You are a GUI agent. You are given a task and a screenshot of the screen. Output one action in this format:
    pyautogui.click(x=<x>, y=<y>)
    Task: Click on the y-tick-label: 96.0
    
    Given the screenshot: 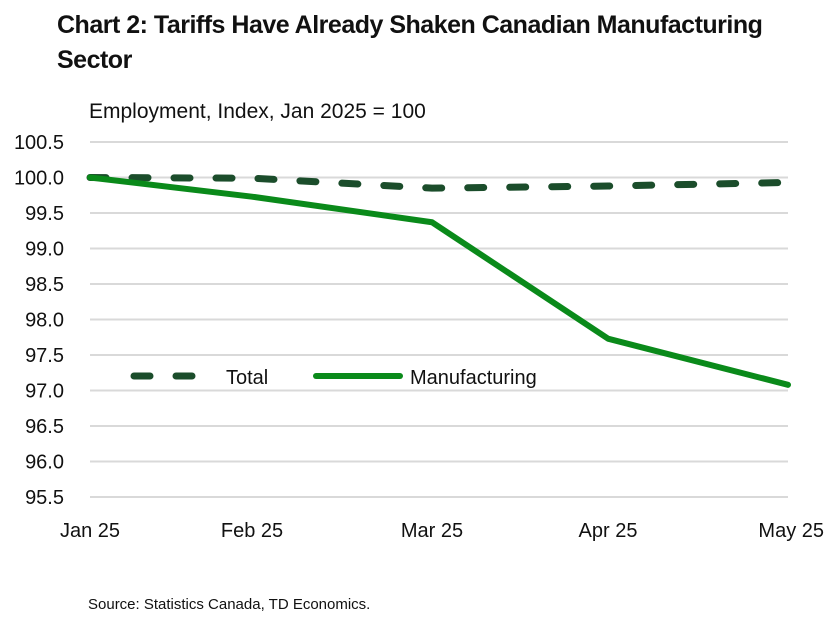 What is the action you would take?
    pyautogui.click(x=44, y=463)
    